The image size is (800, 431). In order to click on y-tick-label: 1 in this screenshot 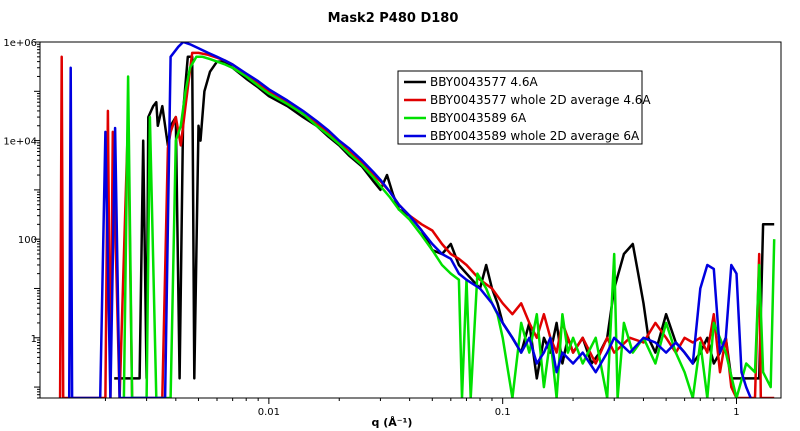, I will do `click(34, 339)`.